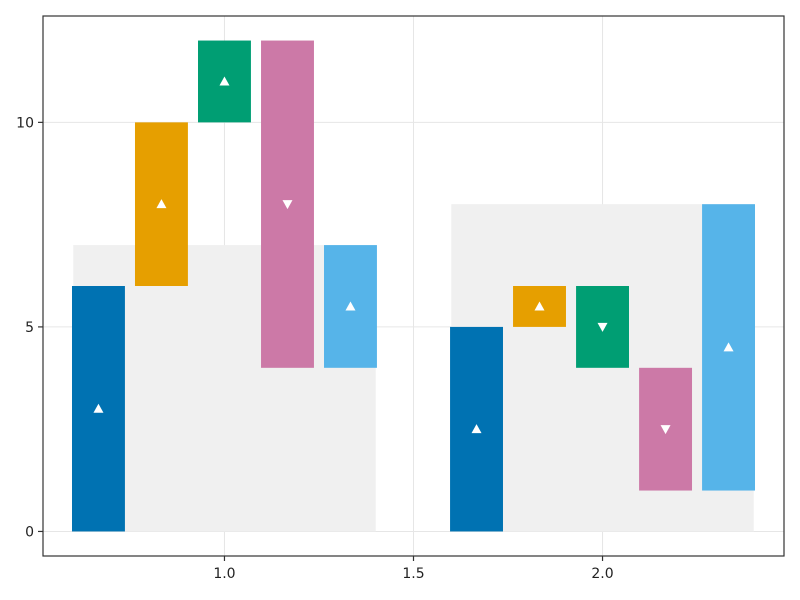  I want to click on x-tick-label: 2.0, so click(602, 574).